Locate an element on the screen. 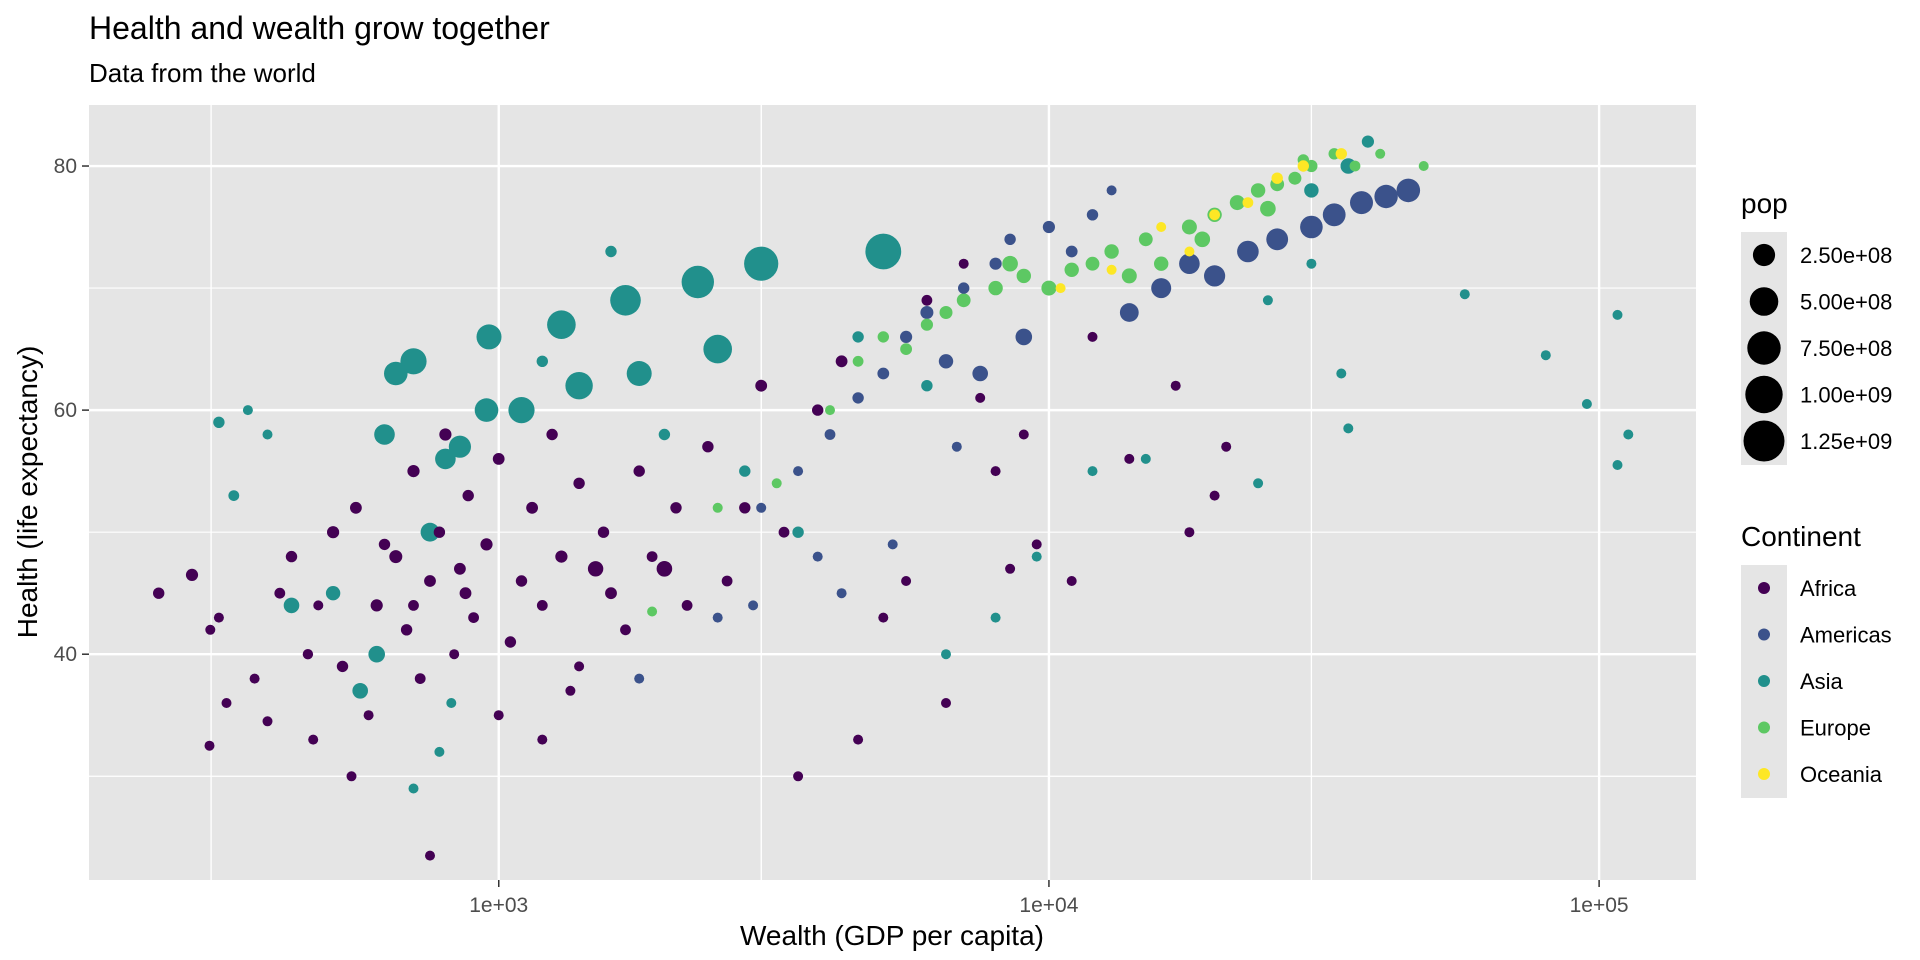 The width and height of the screenshot is (1920, 960). legend-pop-label: 1.00e+09 is located at coordinates (1846, 395).